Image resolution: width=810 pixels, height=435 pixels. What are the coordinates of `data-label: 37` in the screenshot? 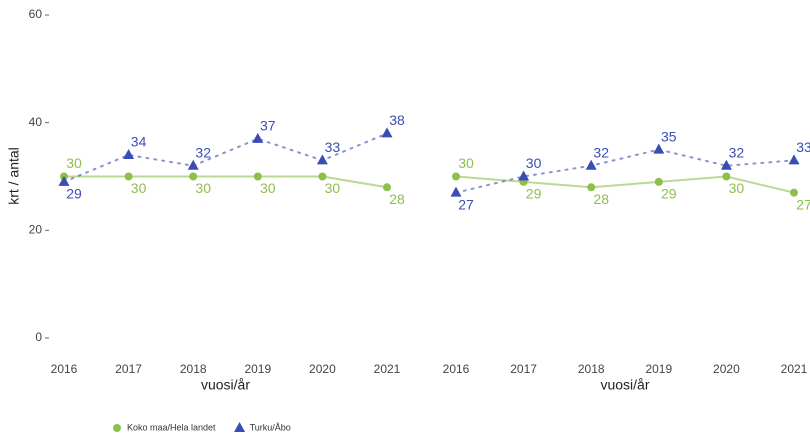 It's located at (268, 126).